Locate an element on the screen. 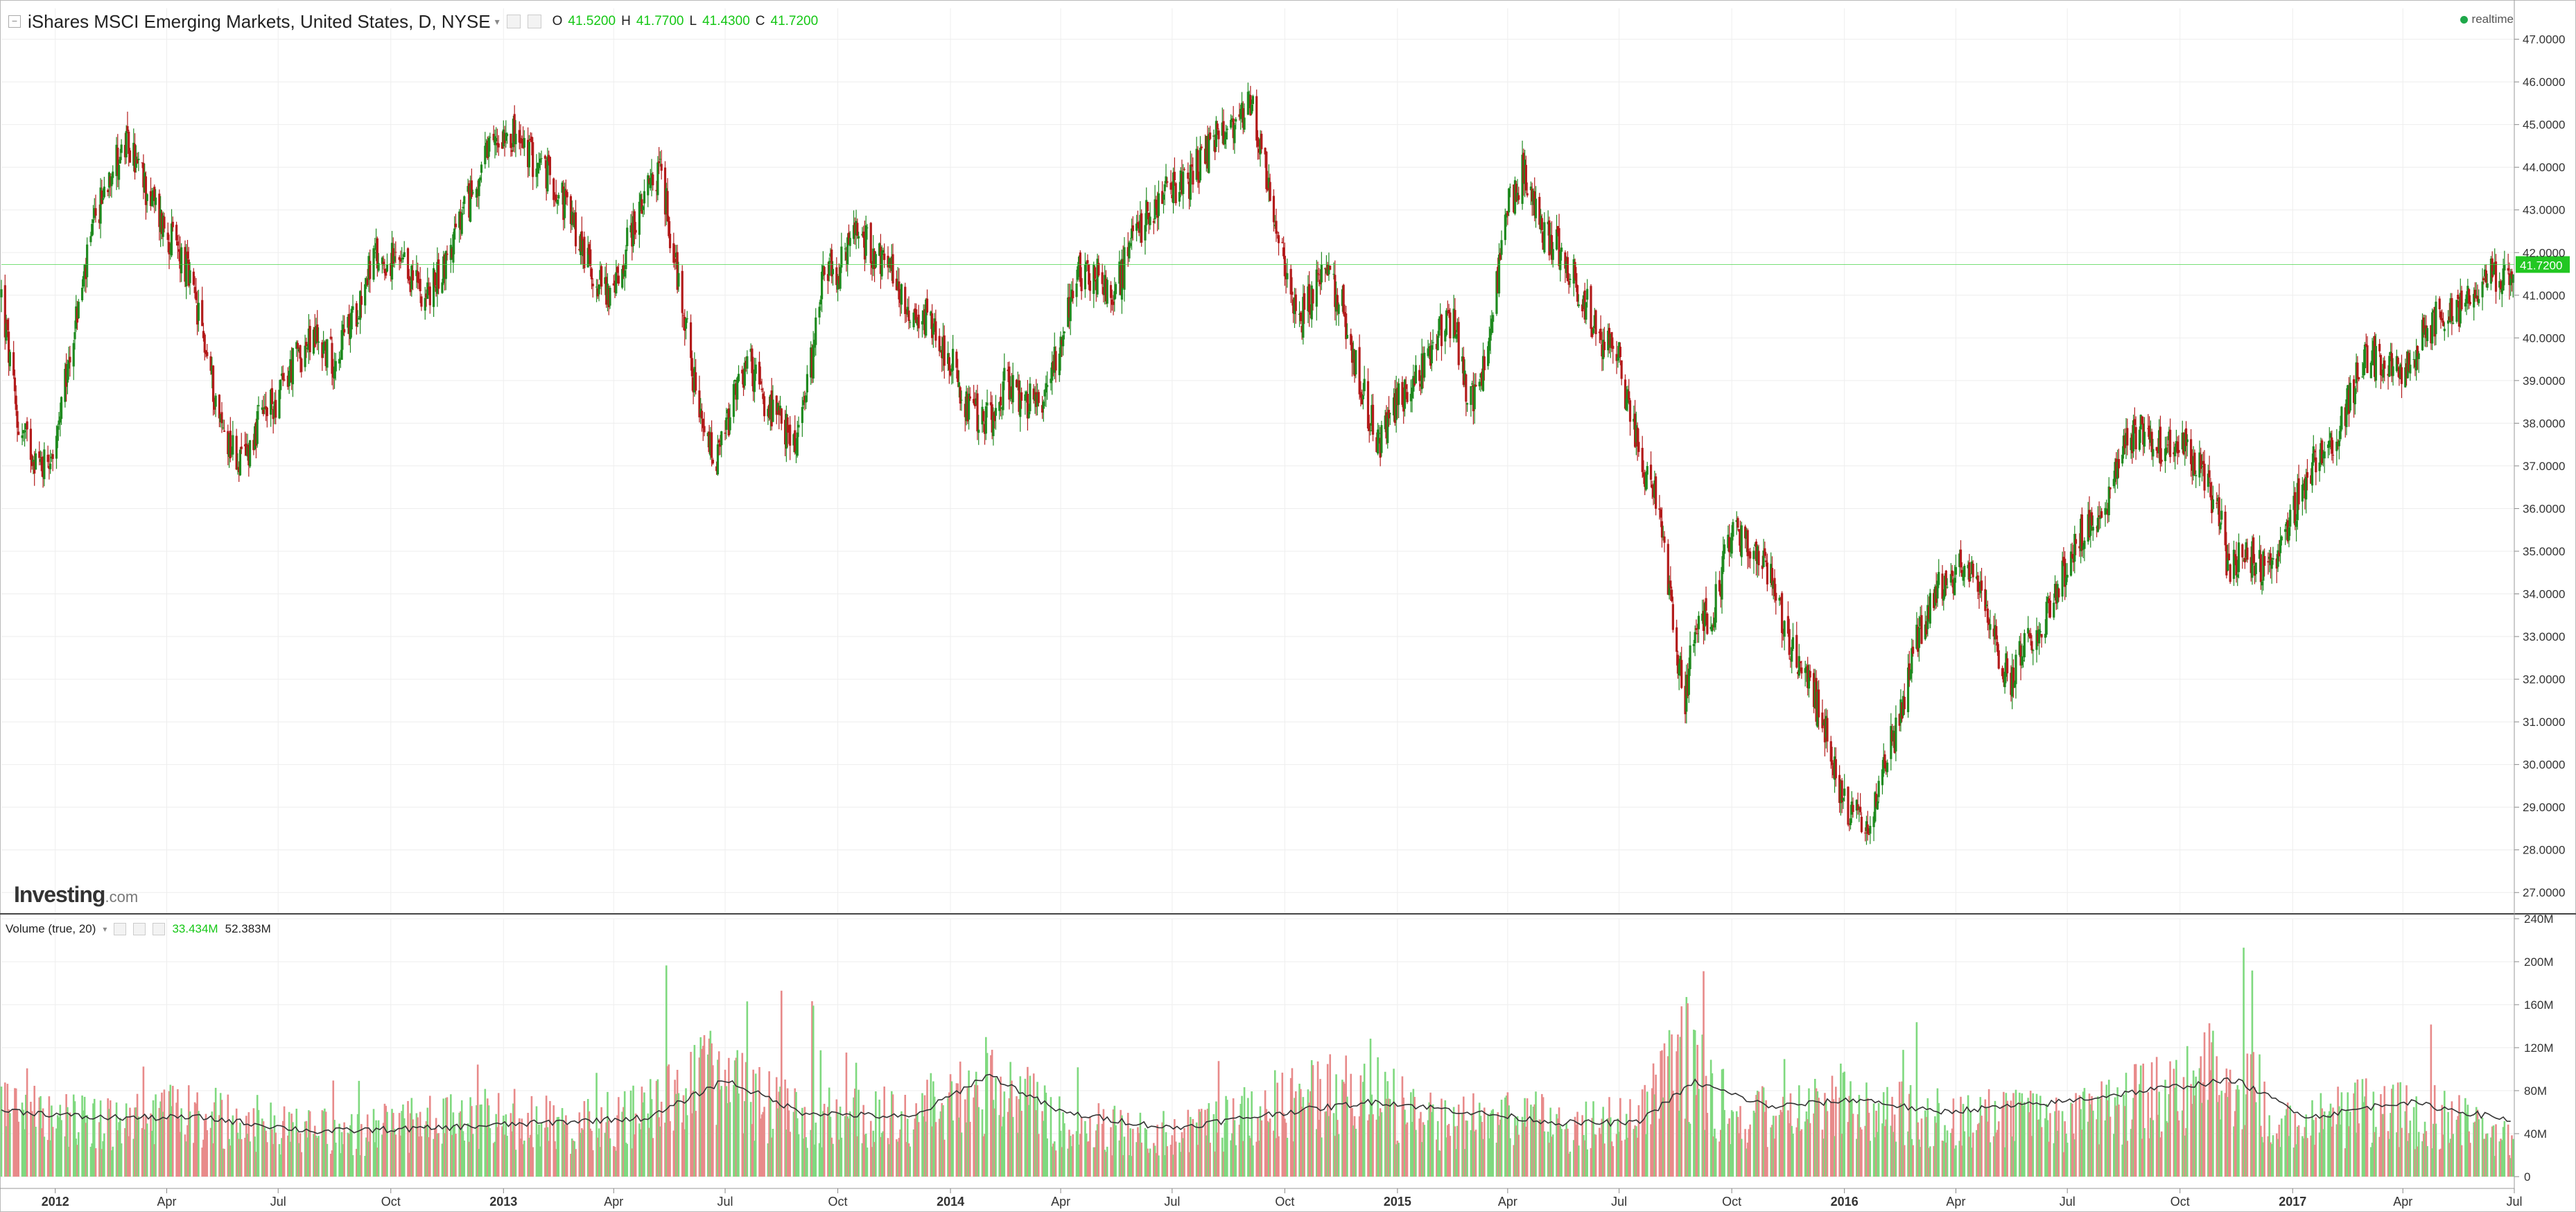 The width and height of the screenshot is (2576, 1212). close-icon is located at coordinates (159, 929).